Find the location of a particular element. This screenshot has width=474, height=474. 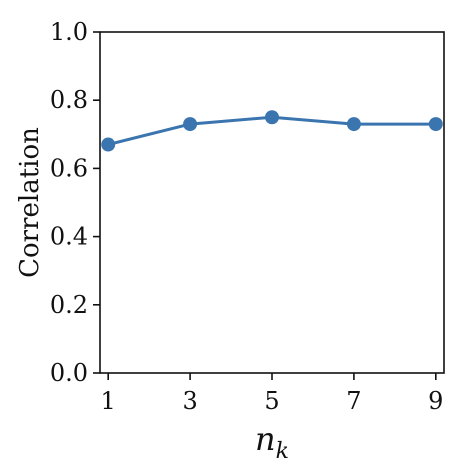

y-axis-label: Correlation is located at coordinates (30, 202).